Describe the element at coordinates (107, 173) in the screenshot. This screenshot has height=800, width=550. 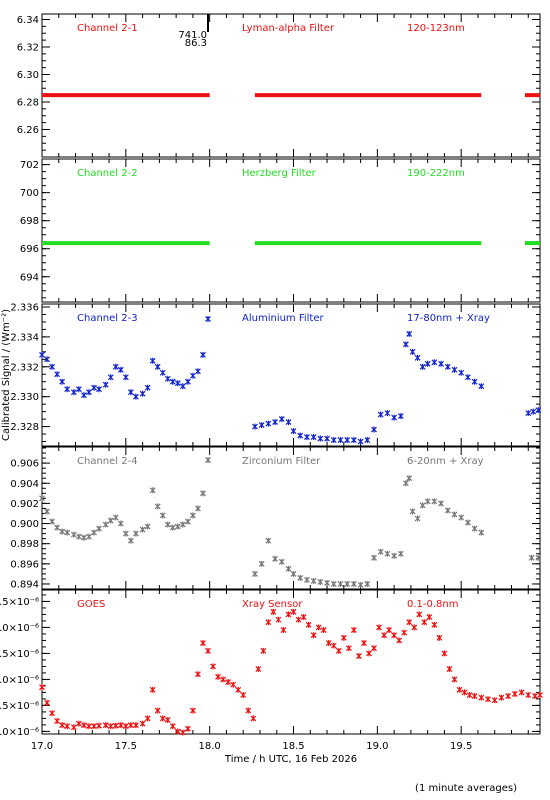
I see `channel-label: Channel 2-2` at that location.